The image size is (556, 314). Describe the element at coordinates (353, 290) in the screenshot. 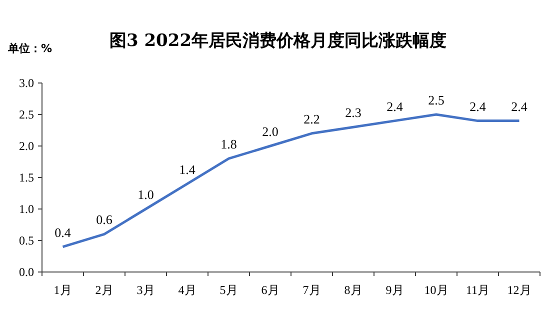

I see `x-tick-label: 8月` at that location.